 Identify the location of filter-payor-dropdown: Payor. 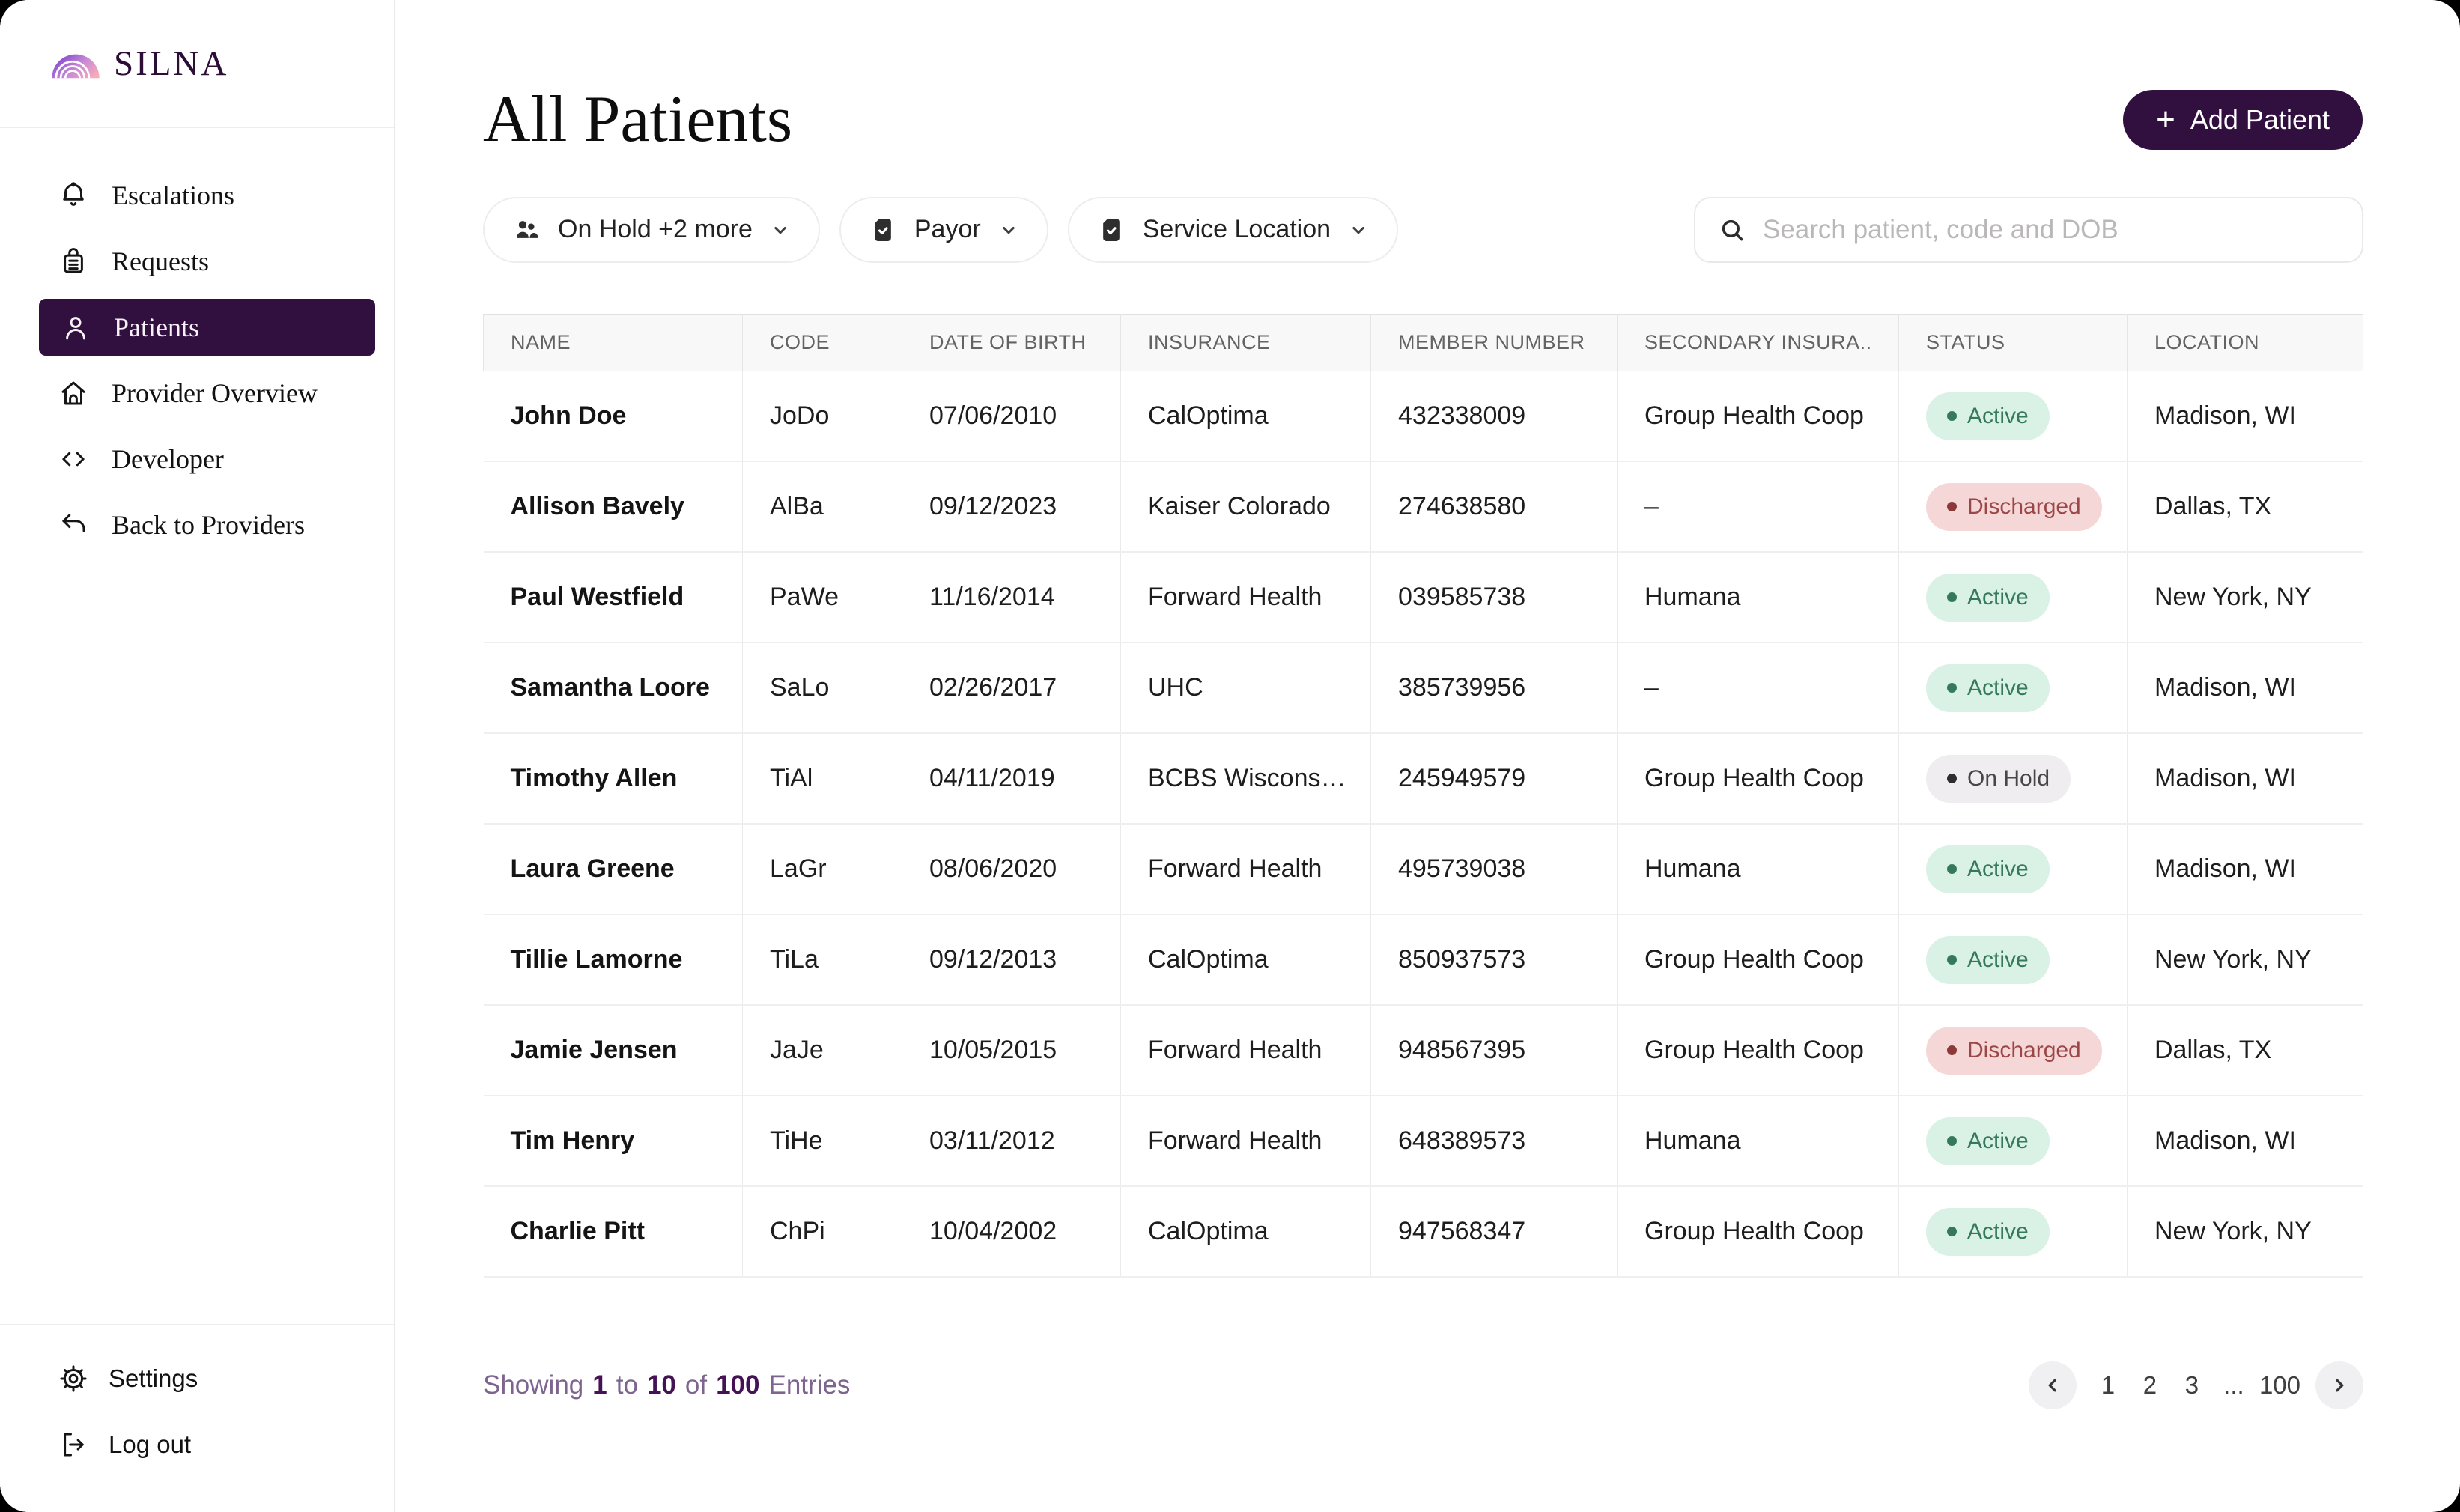
(943, 229).